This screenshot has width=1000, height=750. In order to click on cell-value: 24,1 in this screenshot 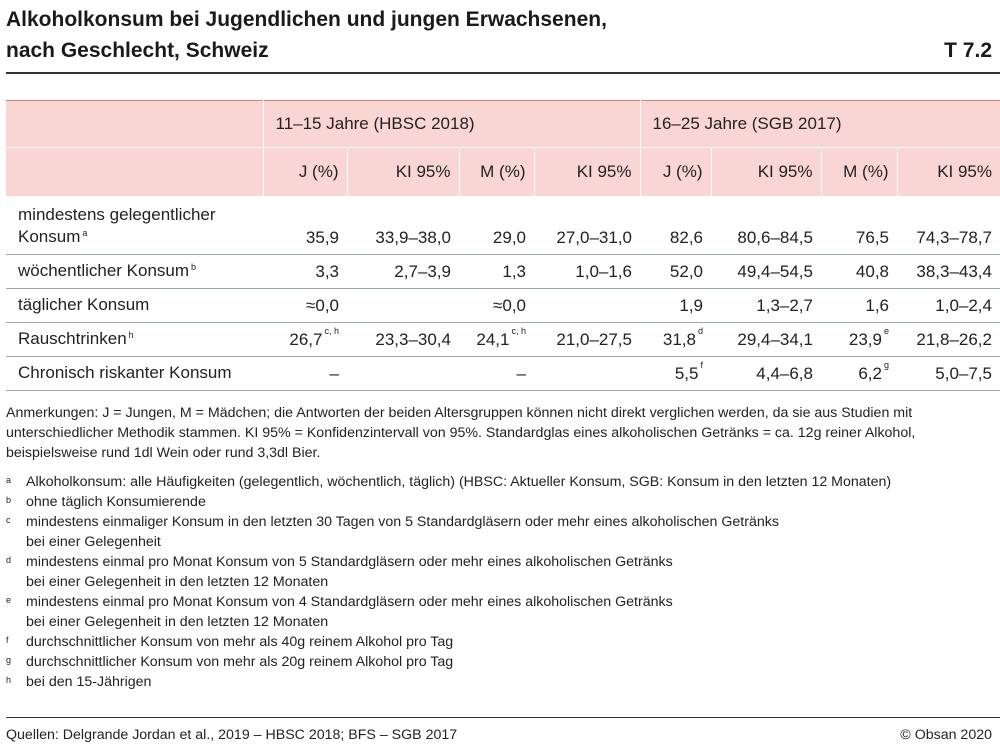, I will do `click(493, 339)`.